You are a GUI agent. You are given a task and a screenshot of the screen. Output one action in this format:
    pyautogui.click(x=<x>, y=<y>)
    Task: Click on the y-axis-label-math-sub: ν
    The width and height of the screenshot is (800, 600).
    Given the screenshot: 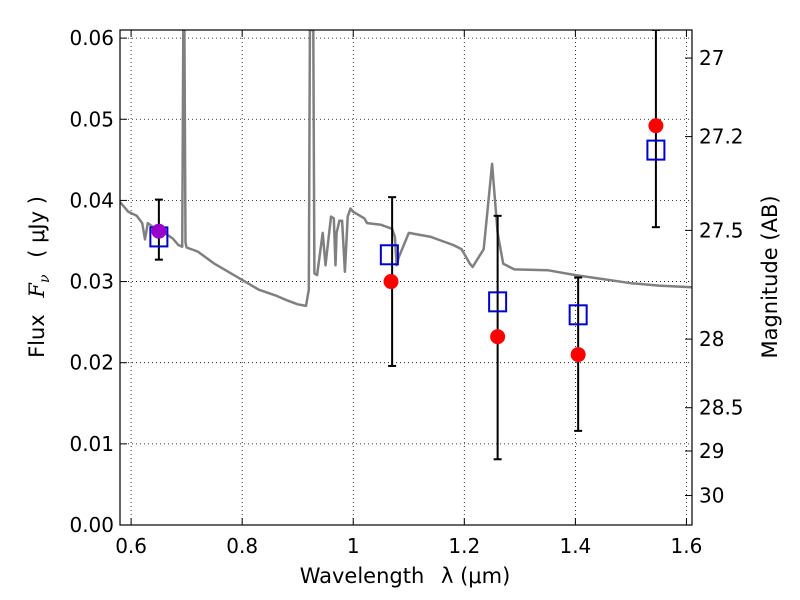 What is the action you would take?
    pyautogui.click(x=45, y=278)
    